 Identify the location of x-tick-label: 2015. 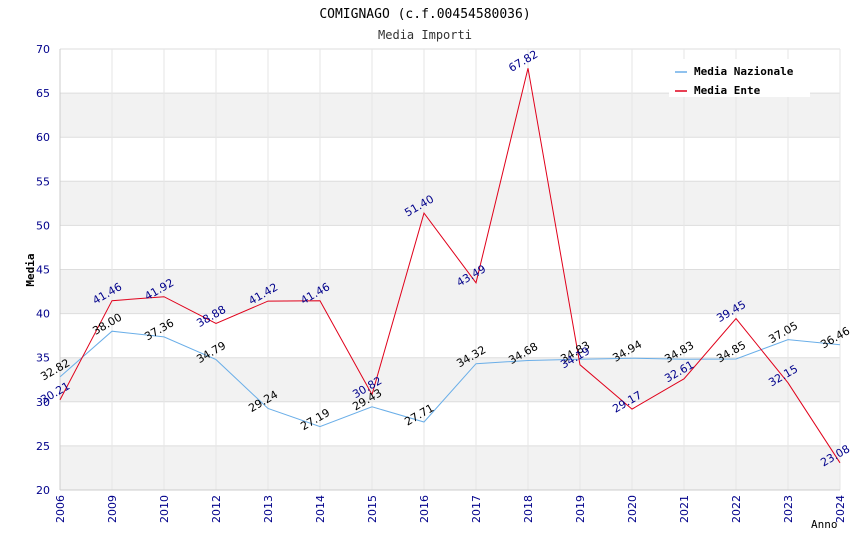
(372, 509).